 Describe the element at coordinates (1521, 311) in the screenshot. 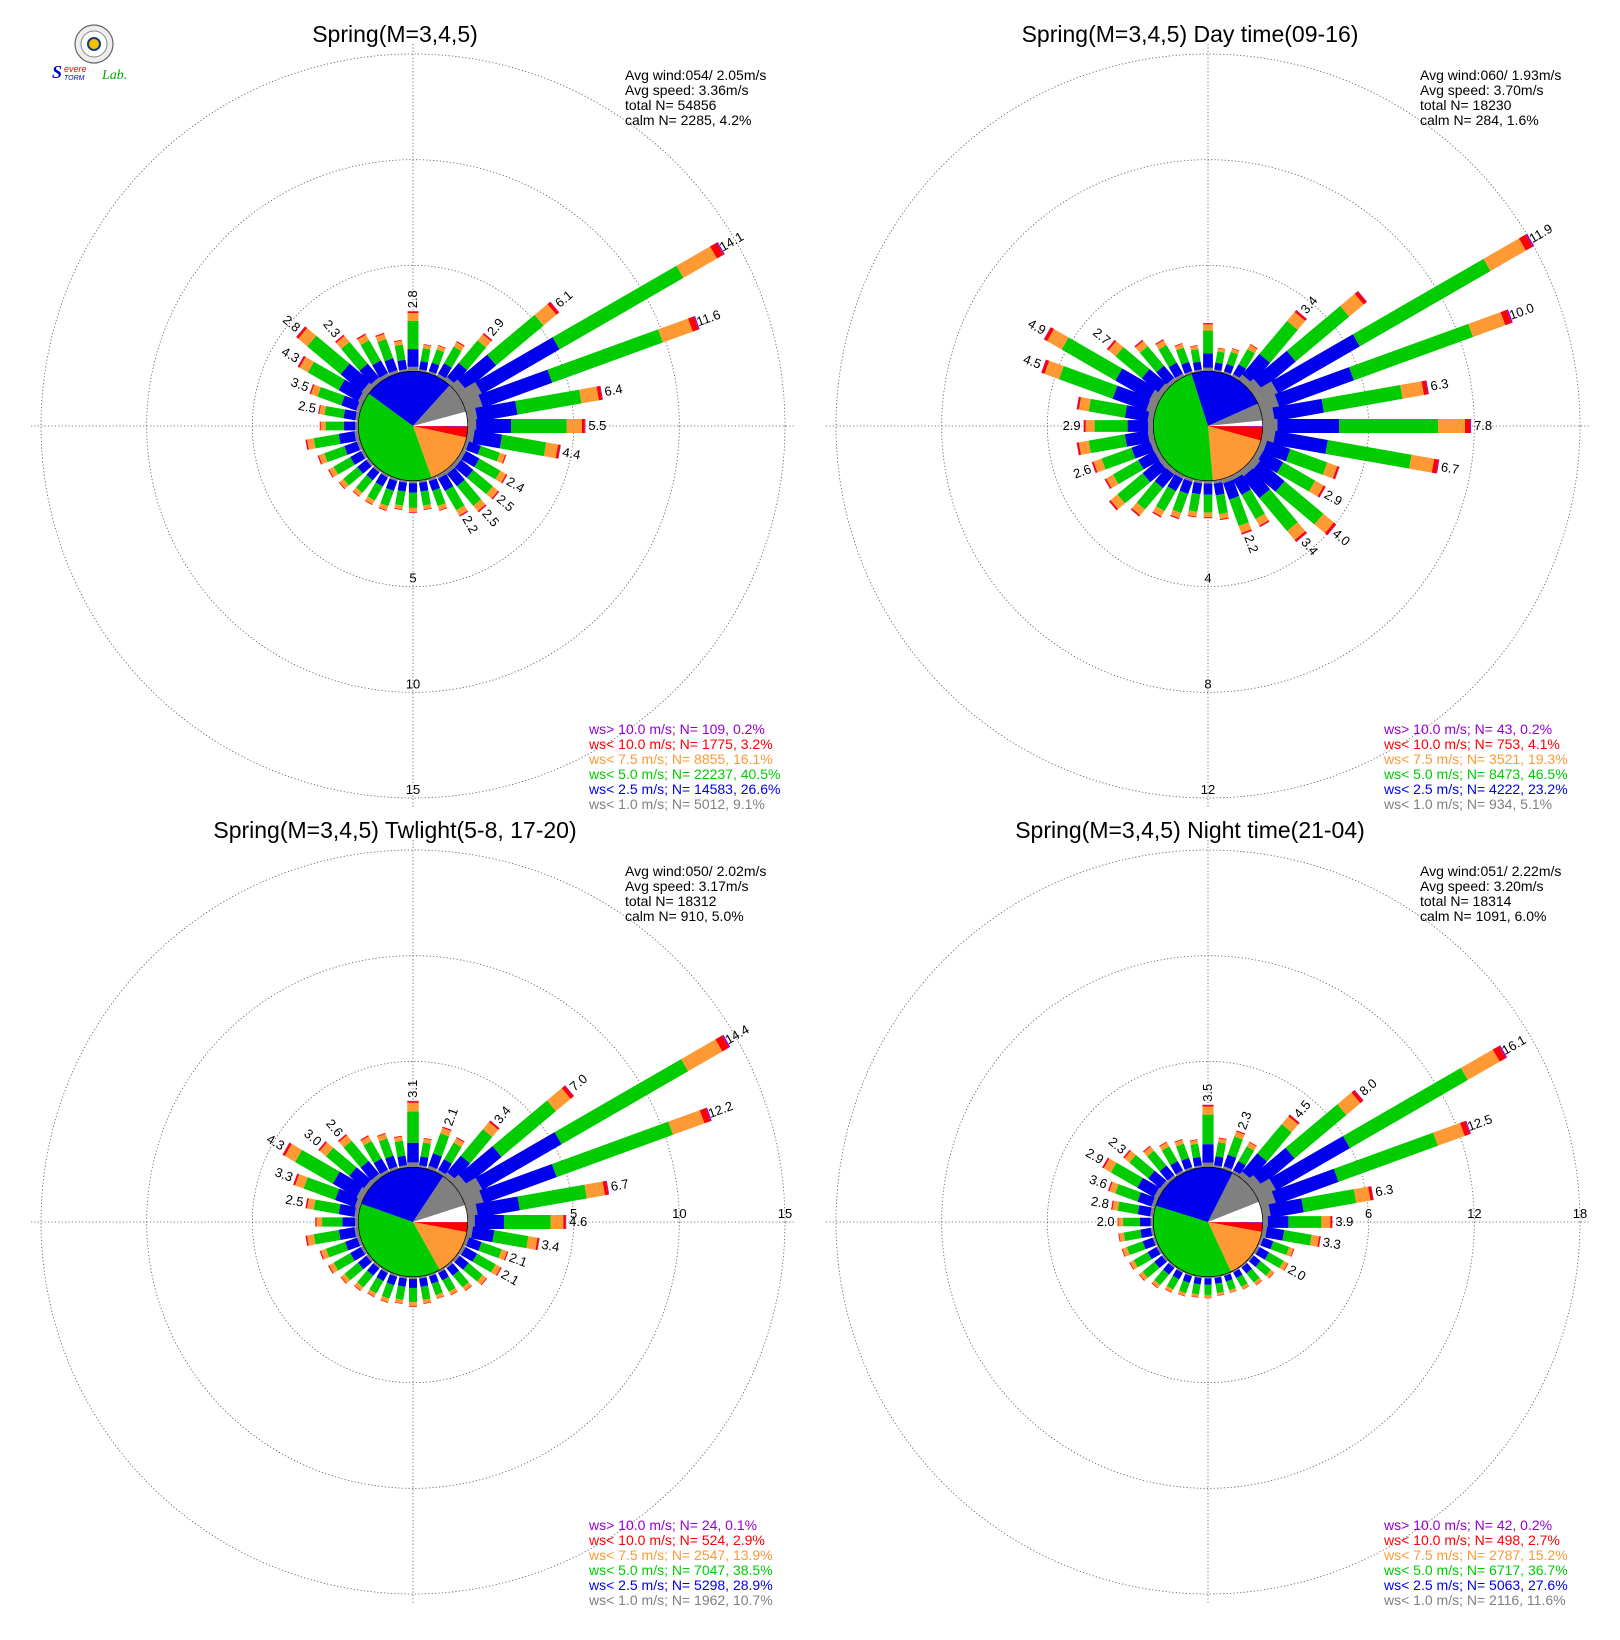

I see `direction-label: 10.0` at that location.